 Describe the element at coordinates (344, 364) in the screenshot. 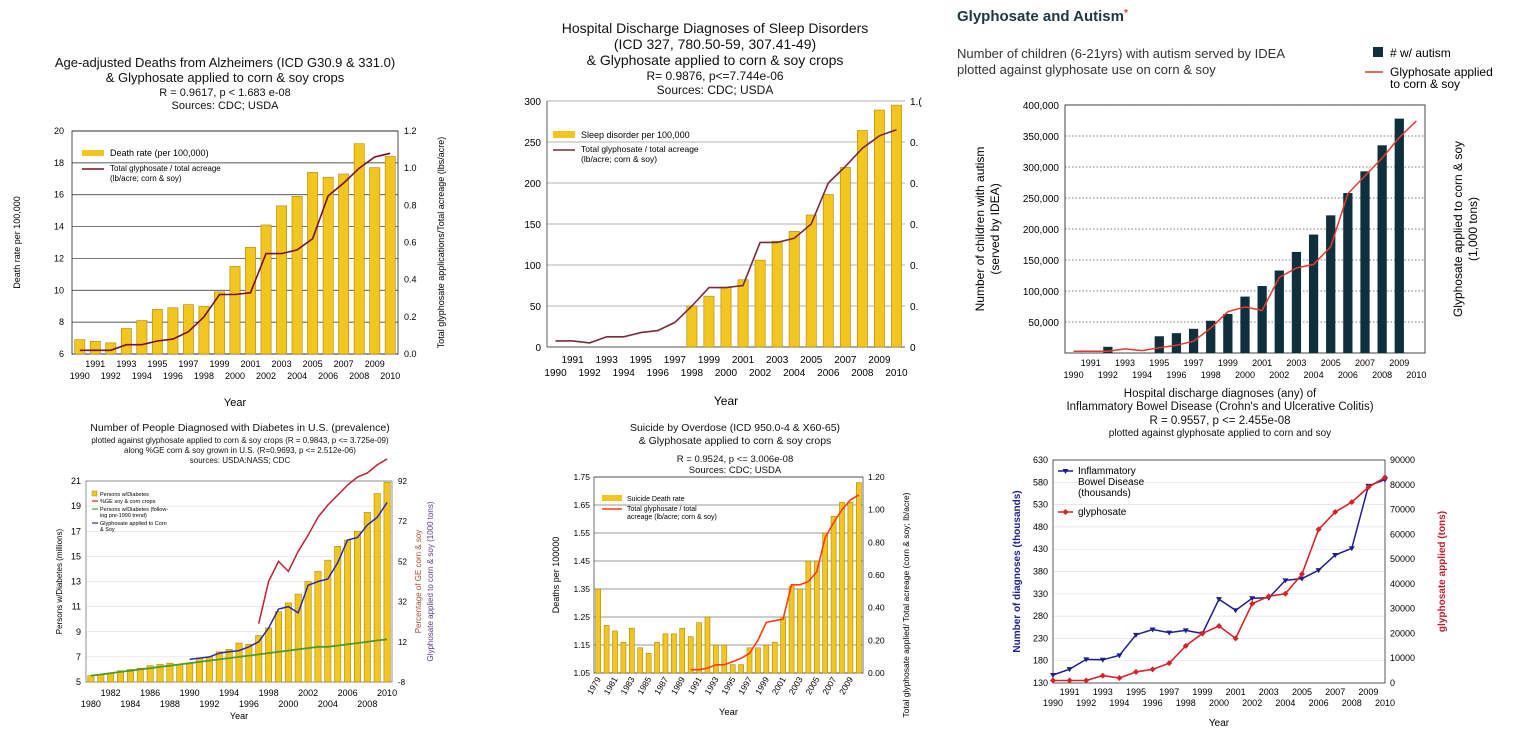

I see `x-tick-label: 2007` at that location.